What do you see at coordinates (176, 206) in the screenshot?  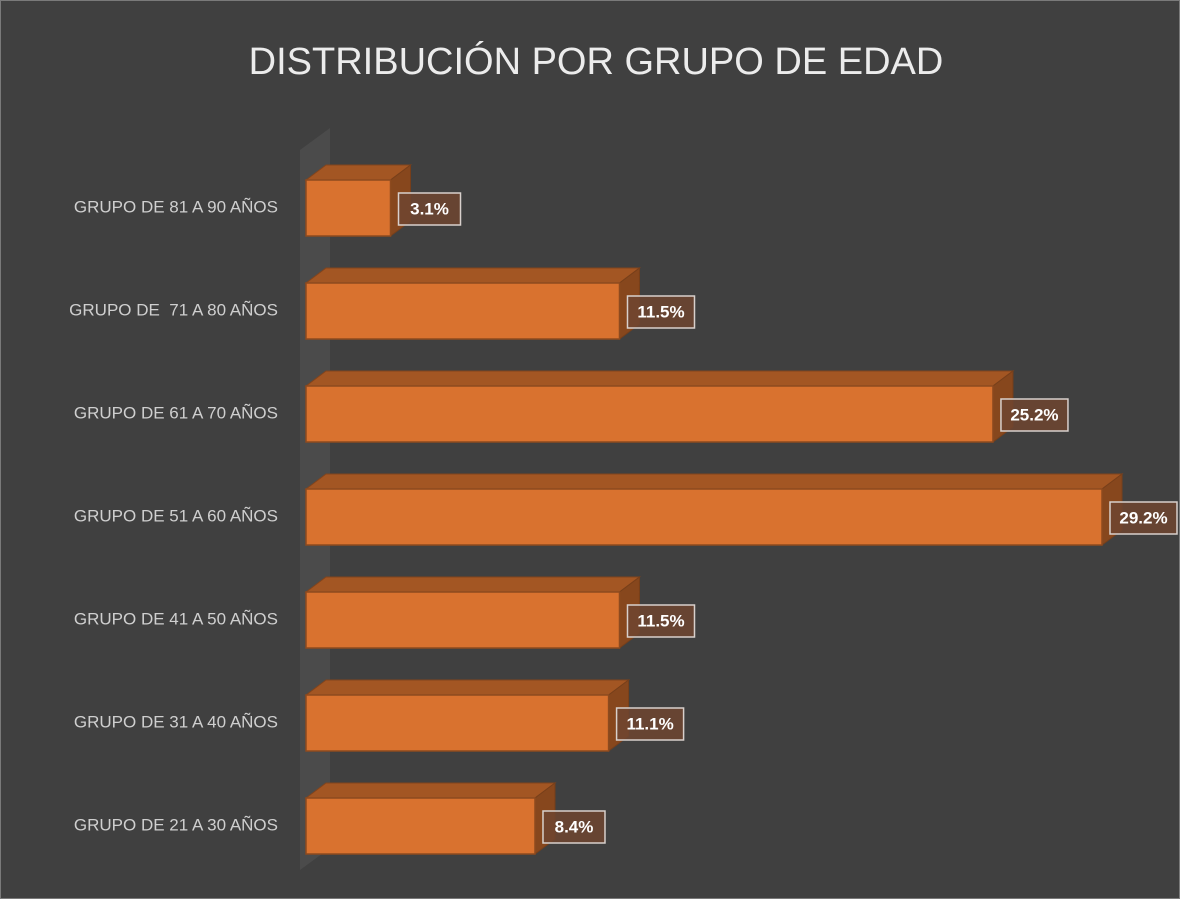 I see `category-label: GRUPO DE 81 A 90 AÑOS` at bounding box center [176, 206].